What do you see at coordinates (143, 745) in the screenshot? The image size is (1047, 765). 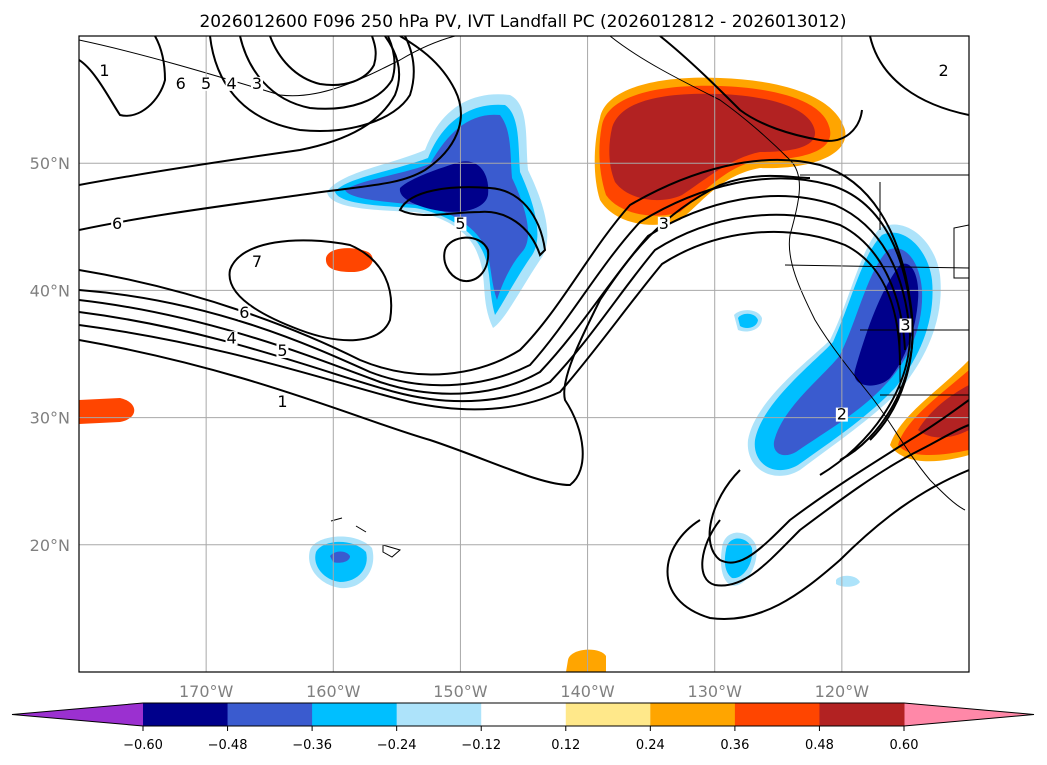 I see `colorbar-tick-label: −0.60` at bounding box center [143, 745].